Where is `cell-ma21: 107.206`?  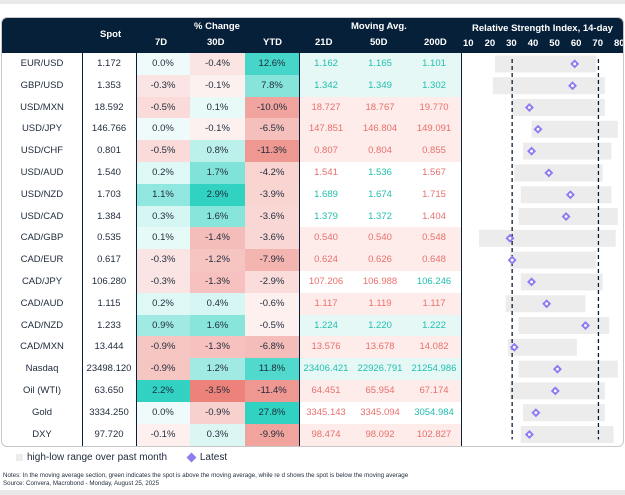
cell-ma21: 107.206 is located at coordinates (326, 282).